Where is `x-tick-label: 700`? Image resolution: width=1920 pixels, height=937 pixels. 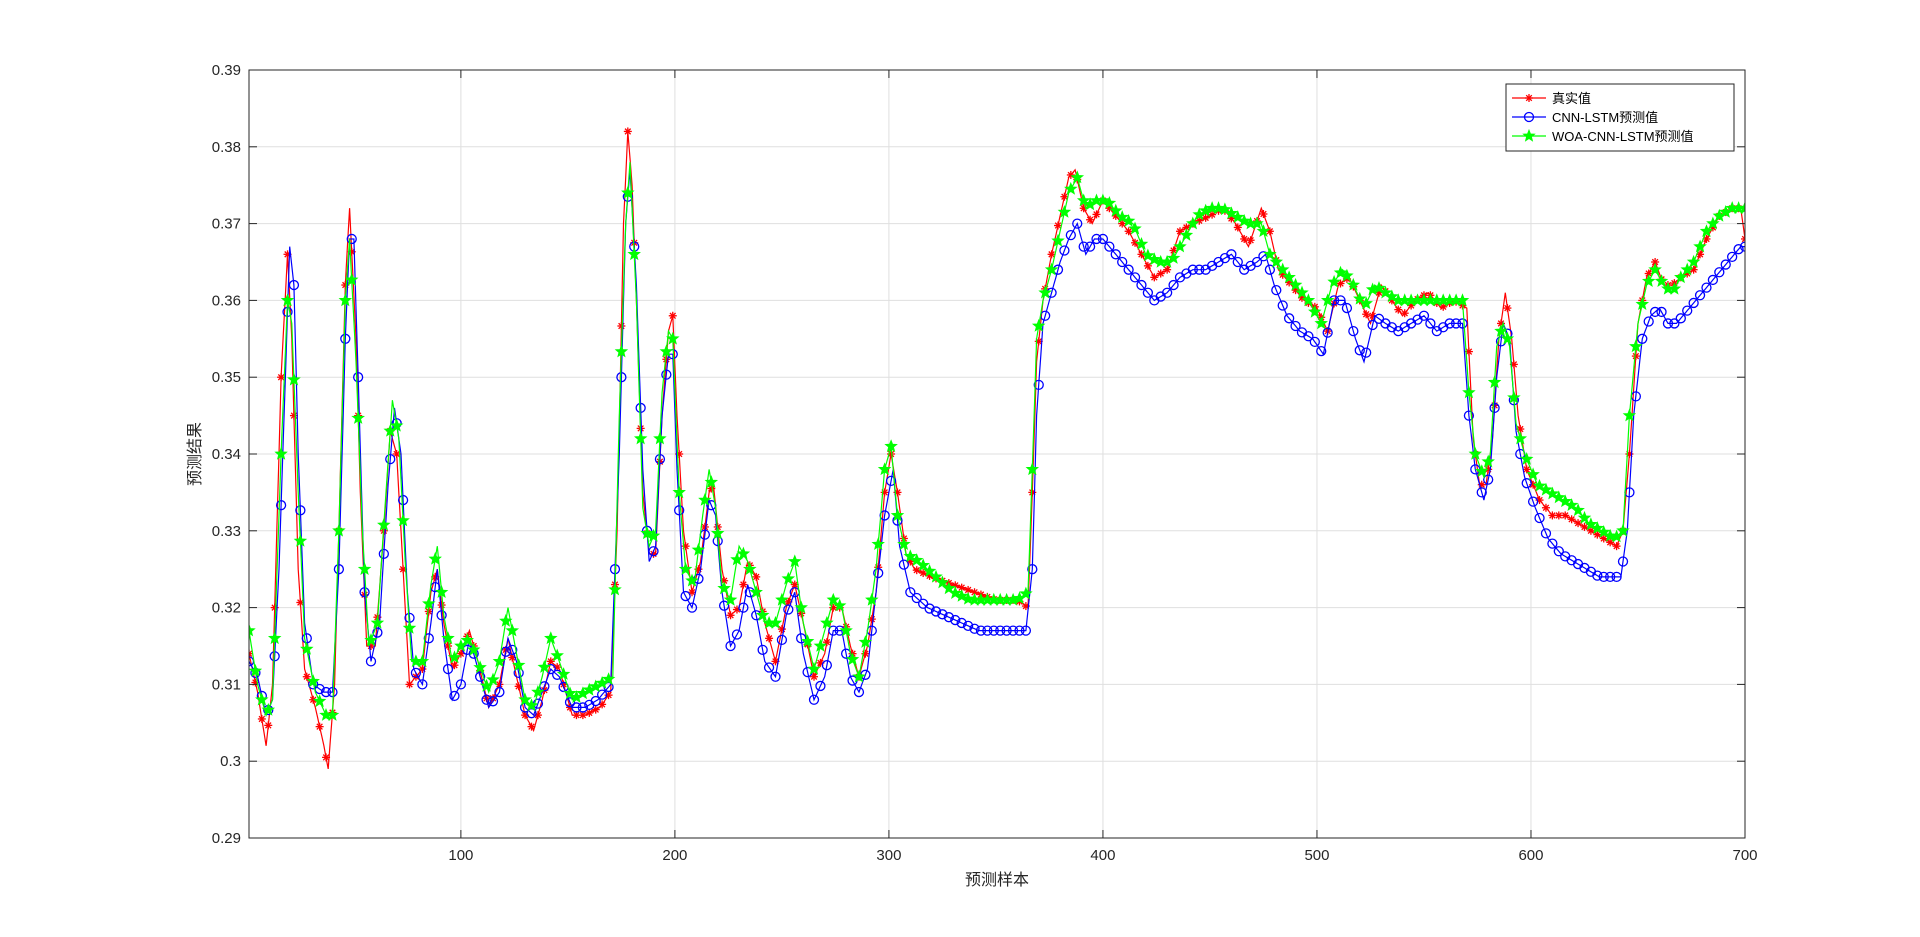
x-tick-label: 700 is located at coordinates (1744, 855).